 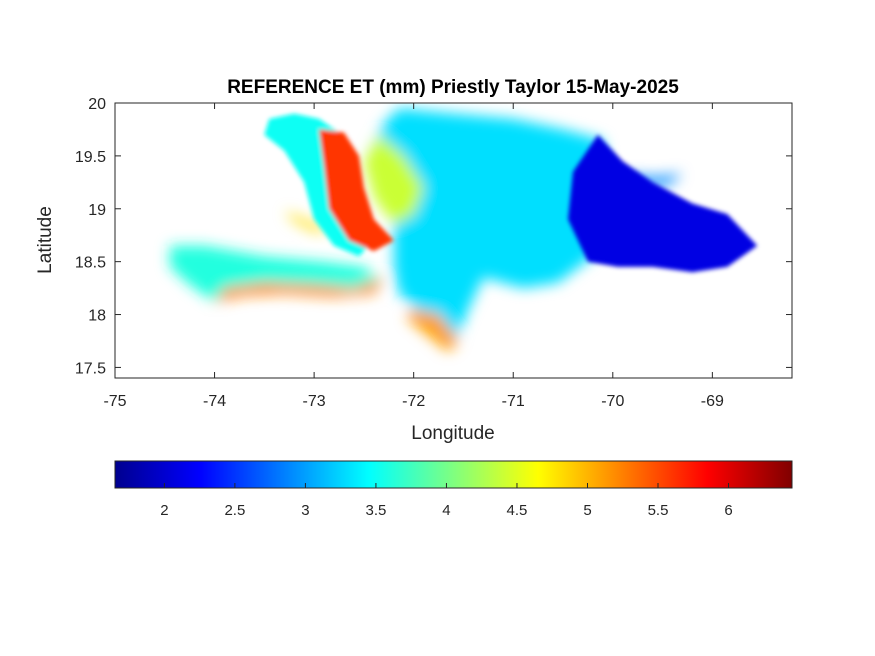 I want to click on x-tick-label: -71, so click(x=513, y=401).